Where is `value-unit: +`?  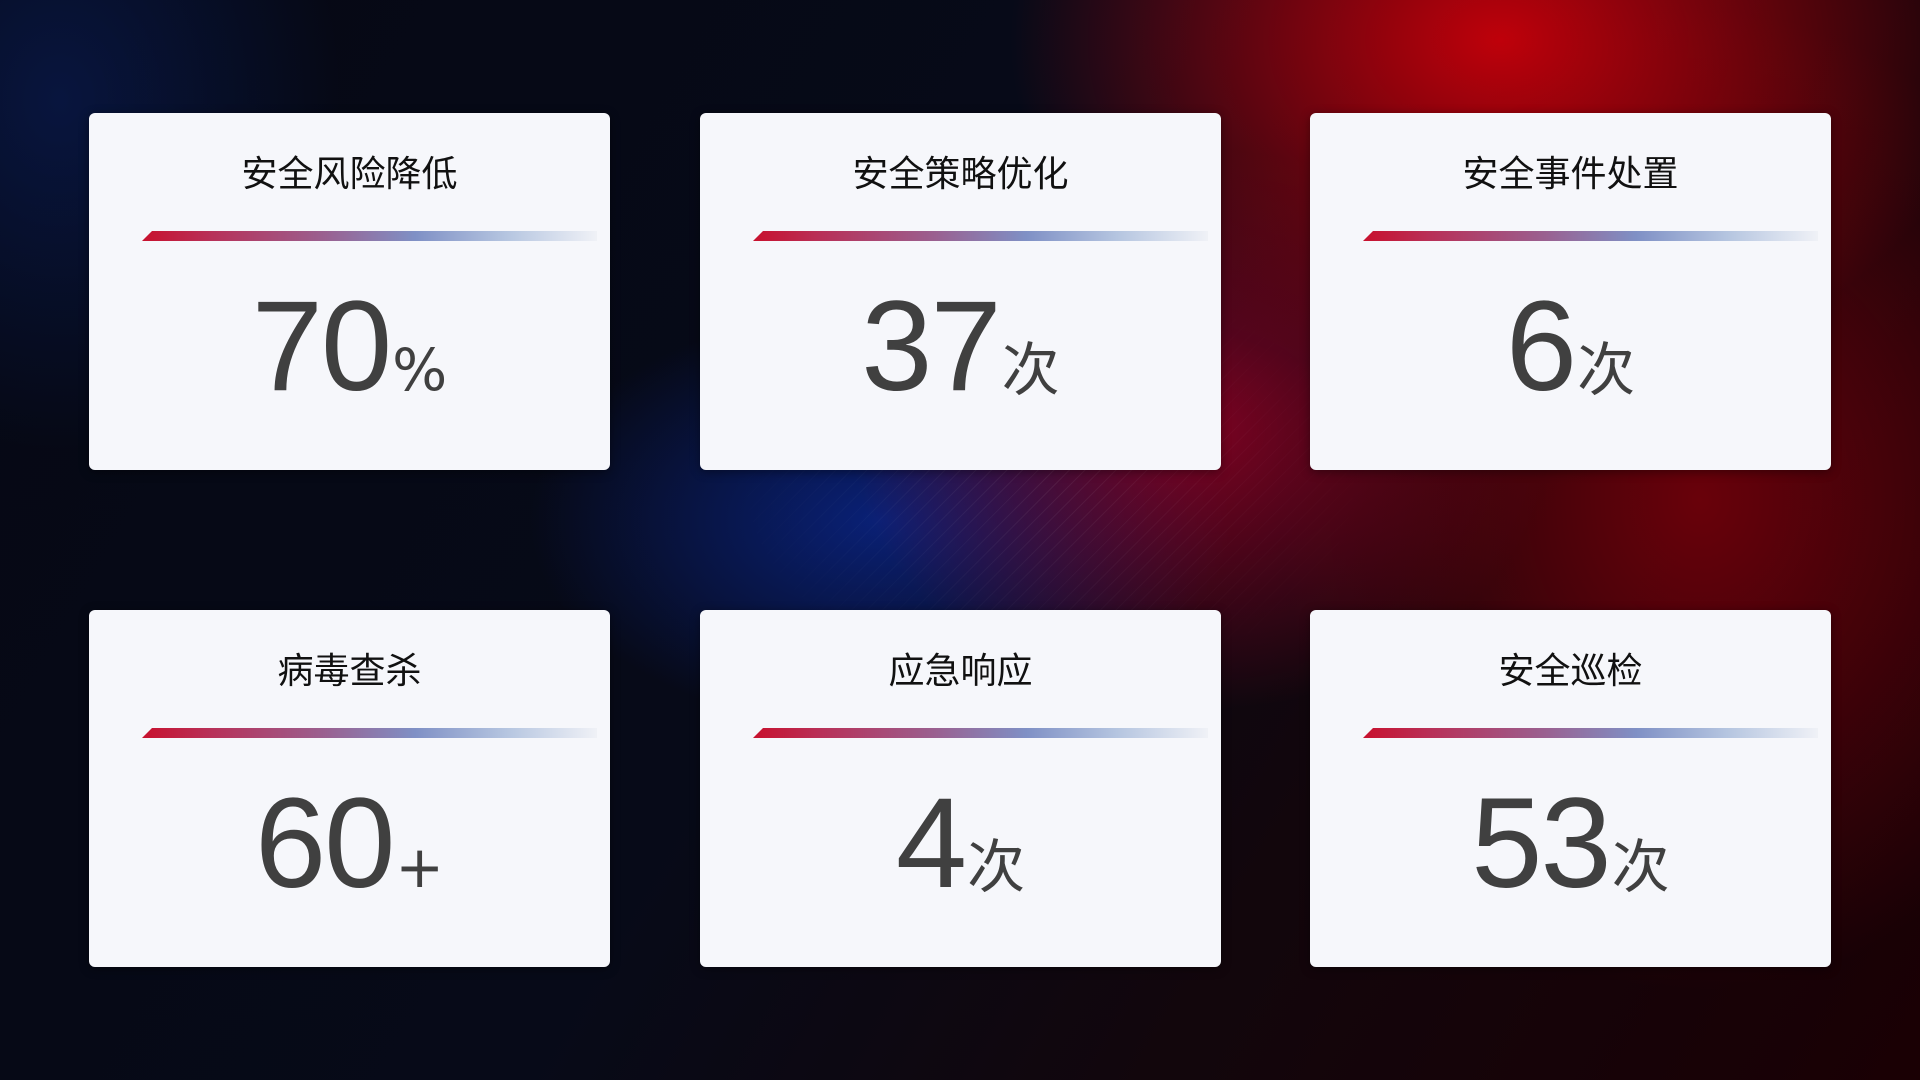
value-unit: + is located at coordinates (419, 867).